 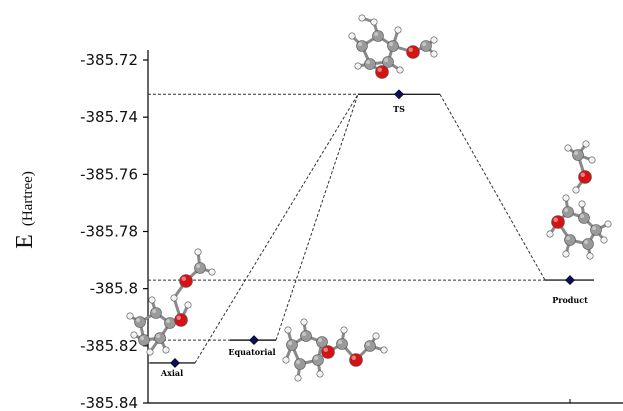 What do you see at coordinates (114, 289) in the screenshot?
I see `y-tick-label: -385.8` at bounding box center [114, 289].